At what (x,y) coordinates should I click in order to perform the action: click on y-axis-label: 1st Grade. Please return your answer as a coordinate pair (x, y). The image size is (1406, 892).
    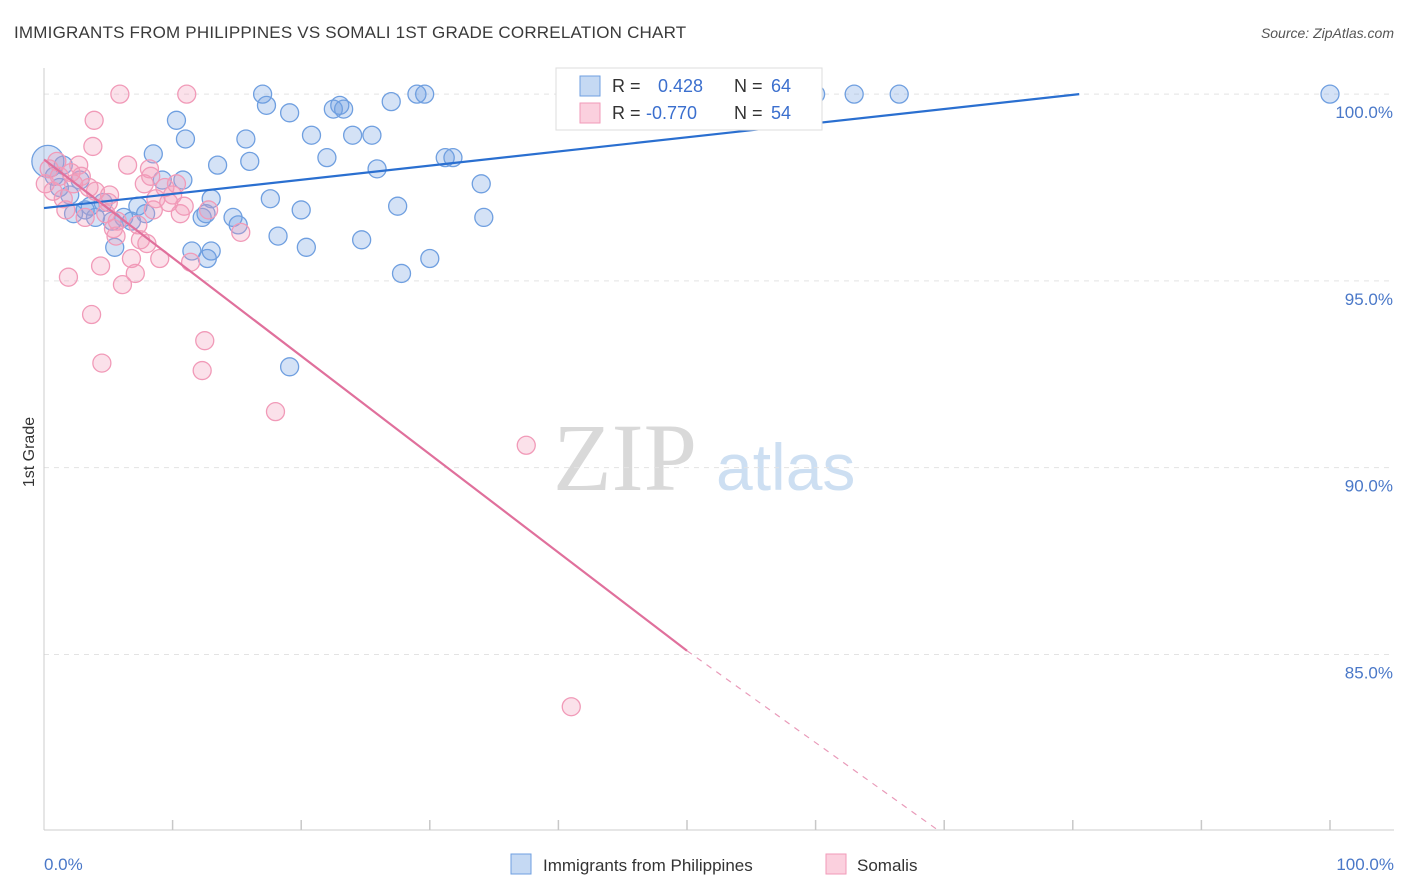
    Looking at the image, I should click on (29, 452).